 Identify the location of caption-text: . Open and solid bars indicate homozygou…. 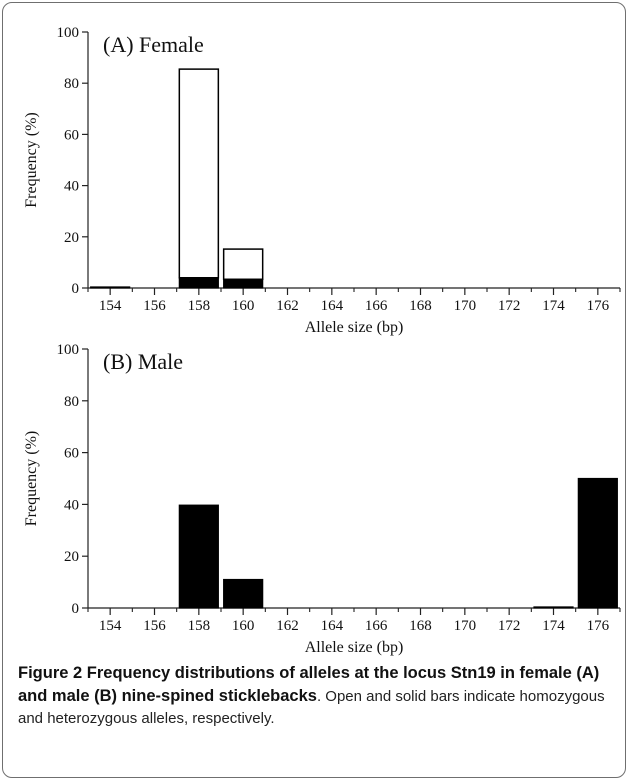
(311, 707).